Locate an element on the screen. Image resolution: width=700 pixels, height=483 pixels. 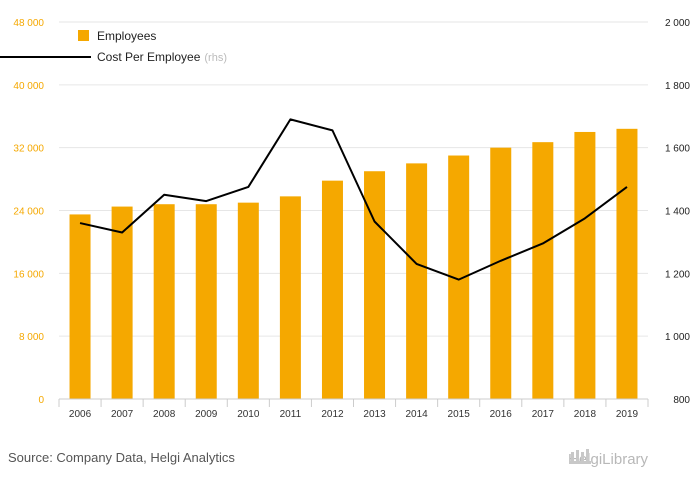
right-tick-label: 1 800 is located at coordinates (677, 86).